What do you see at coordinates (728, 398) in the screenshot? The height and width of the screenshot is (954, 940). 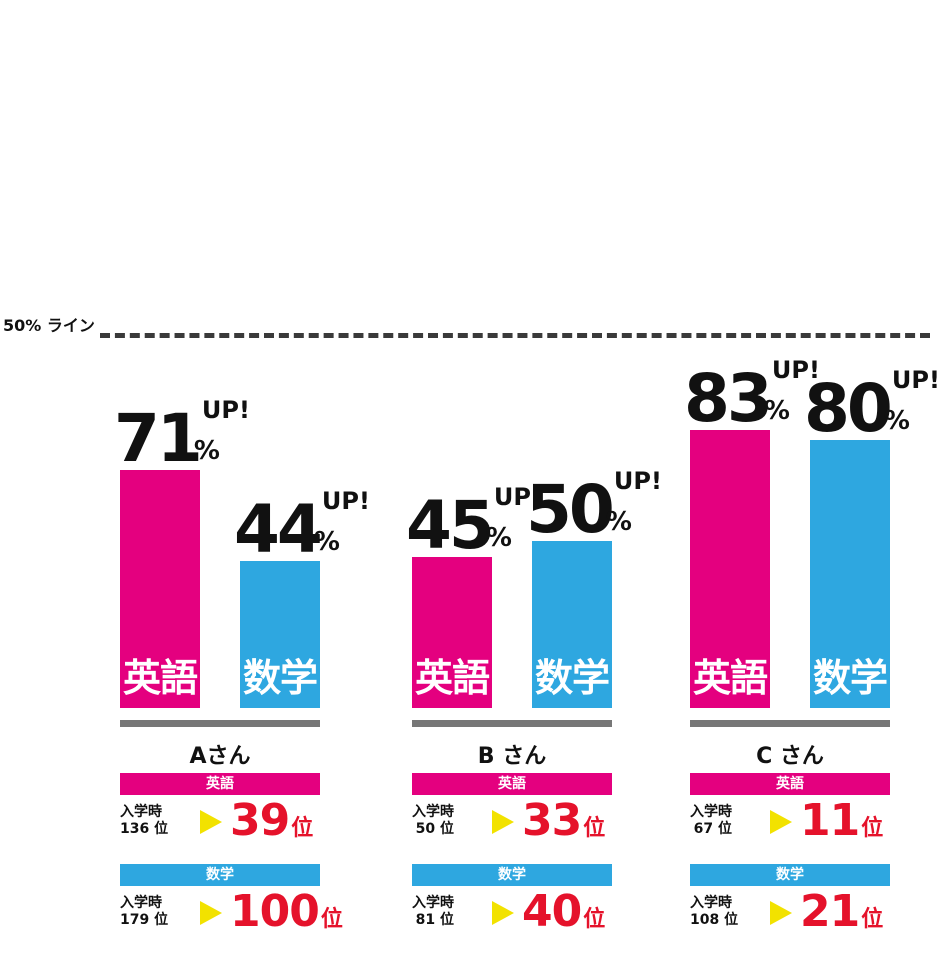 I see `value-number: 83` at bounding box center [728, 398].